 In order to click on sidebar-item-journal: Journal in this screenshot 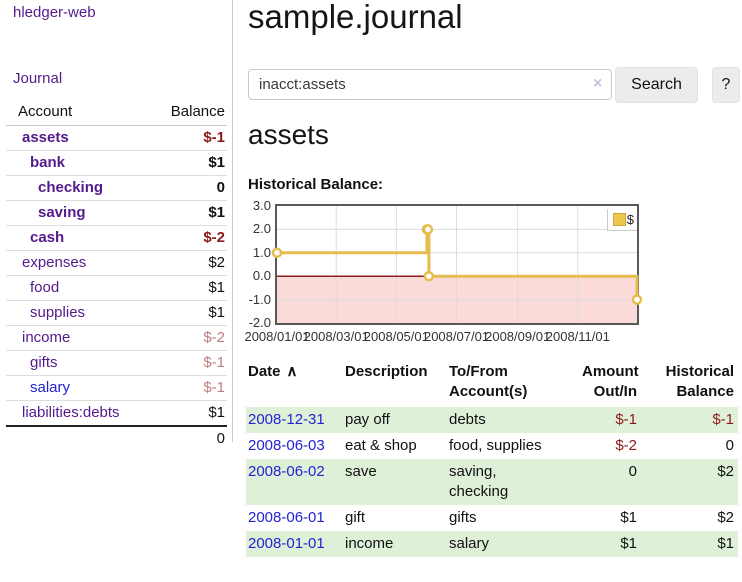, I will do `click(38, 78)`.